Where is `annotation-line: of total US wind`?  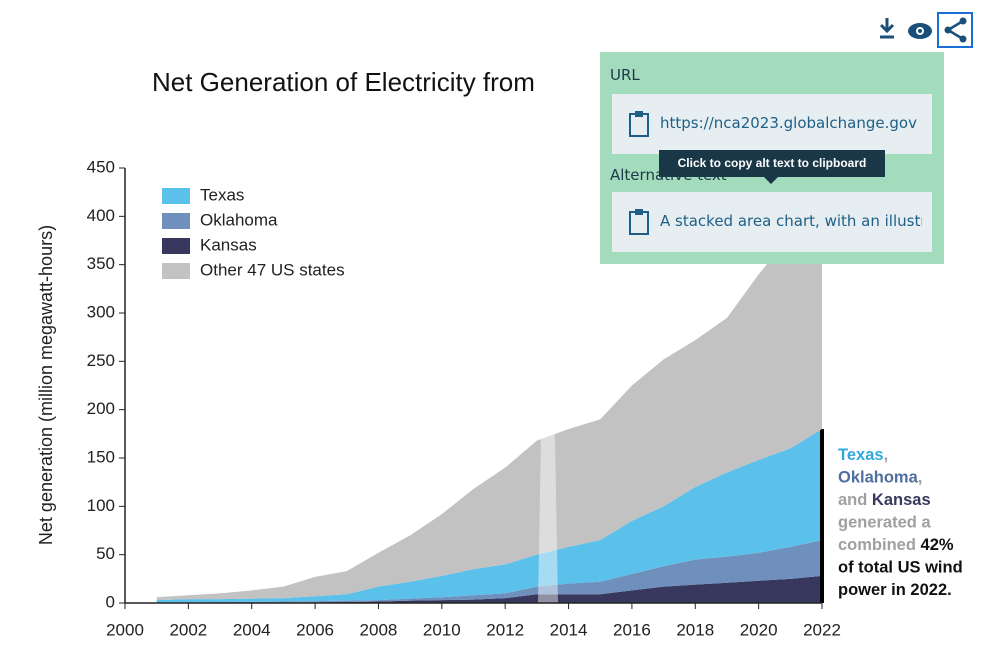 annotation-line: of total US wind is located at coordinates (900, 568).